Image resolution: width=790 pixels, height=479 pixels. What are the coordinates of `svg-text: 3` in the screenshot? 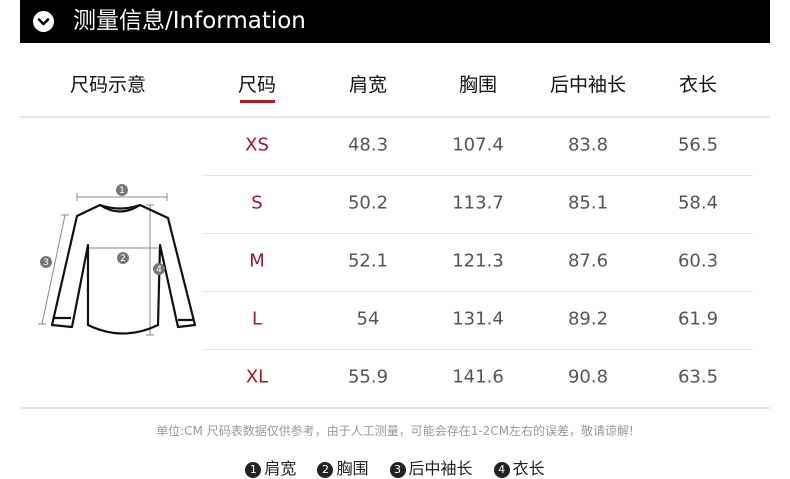 It's located at (46, 263).